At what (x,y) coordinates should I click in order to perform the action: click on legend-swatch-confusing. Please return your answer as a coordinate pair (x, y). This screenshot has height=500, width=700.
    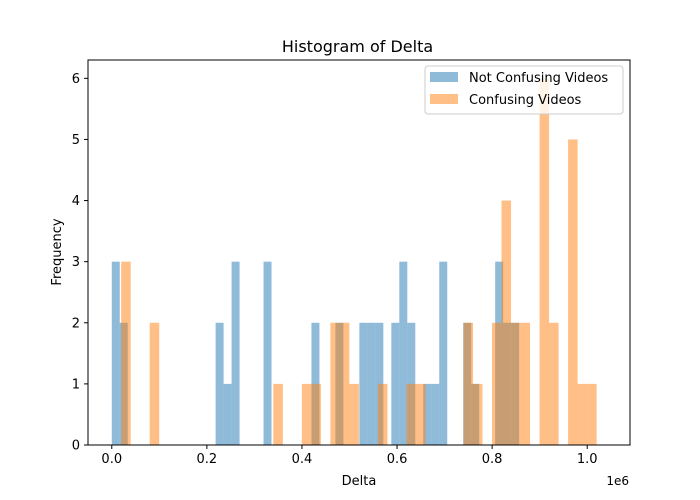
    Looking at the image, I should click on (444, 99).